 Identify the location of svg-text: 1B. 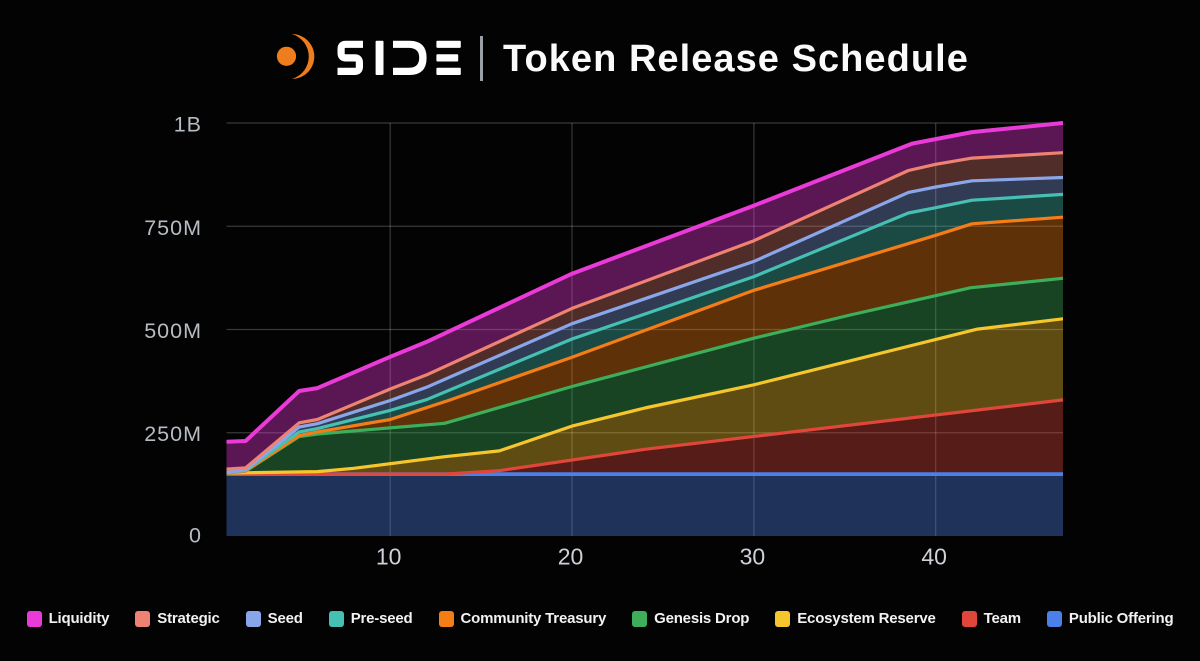
(188, 125).